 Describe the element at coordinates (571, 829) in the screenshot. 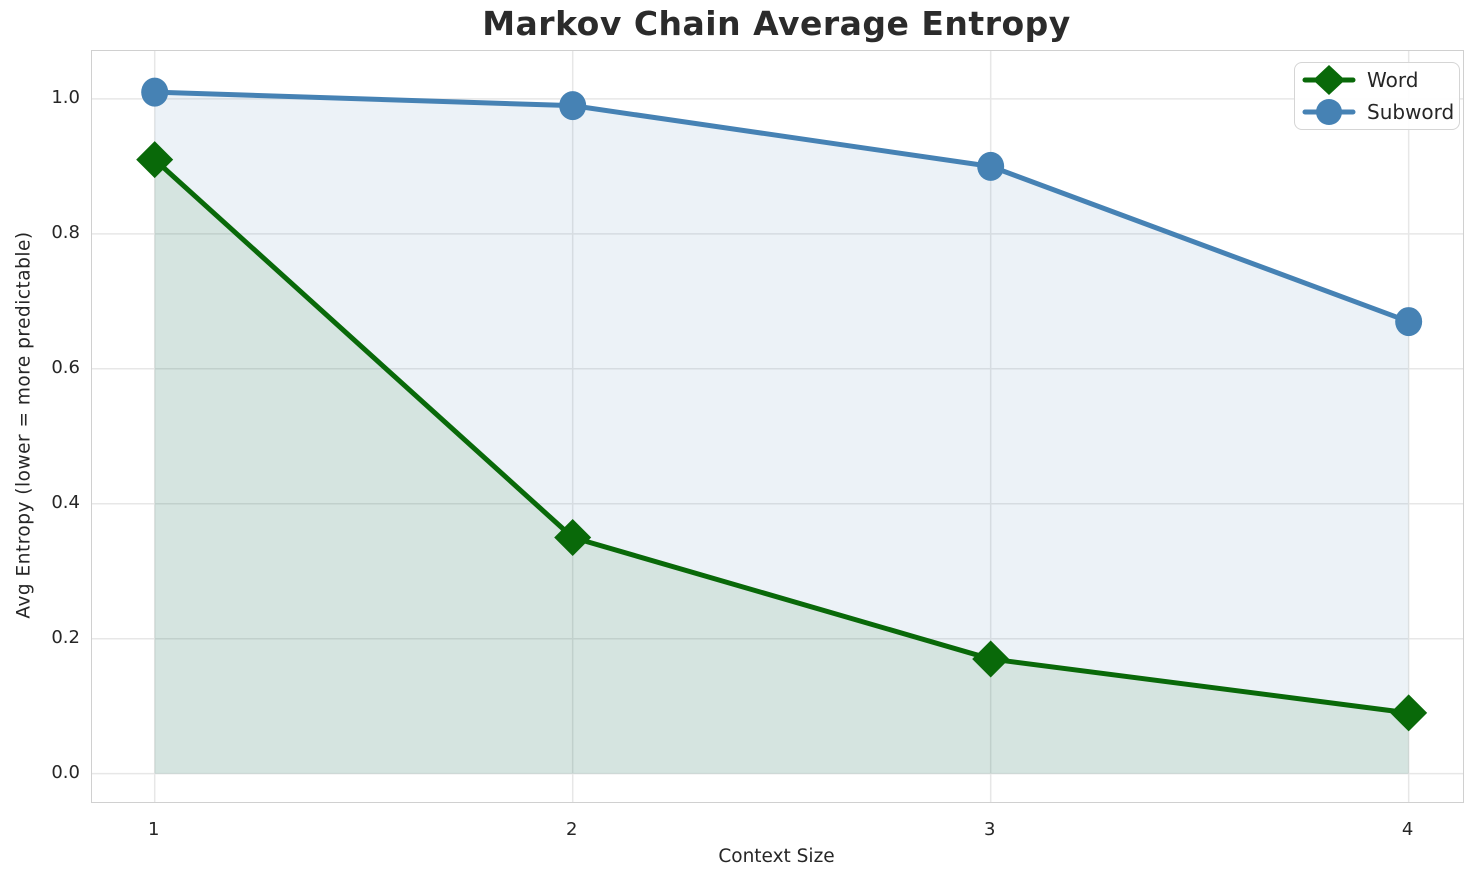

I see `x-tick-label: 2` at that location.